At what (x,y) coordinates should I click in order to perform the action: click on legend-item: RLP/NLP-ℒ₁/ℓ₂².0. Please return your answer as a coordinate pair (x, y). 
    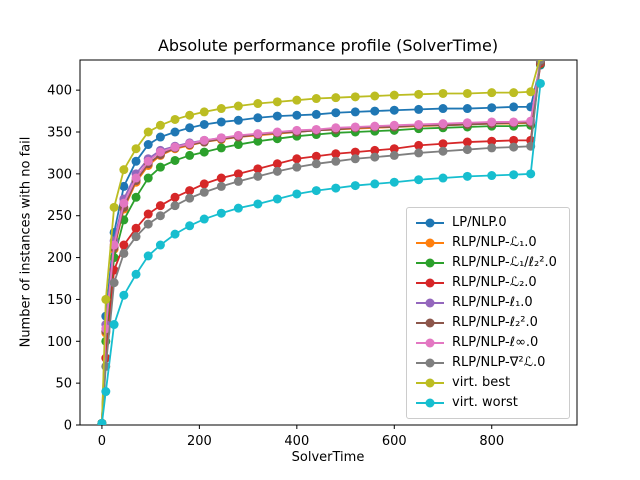
    Looking at the image, I should click on (488, 263).